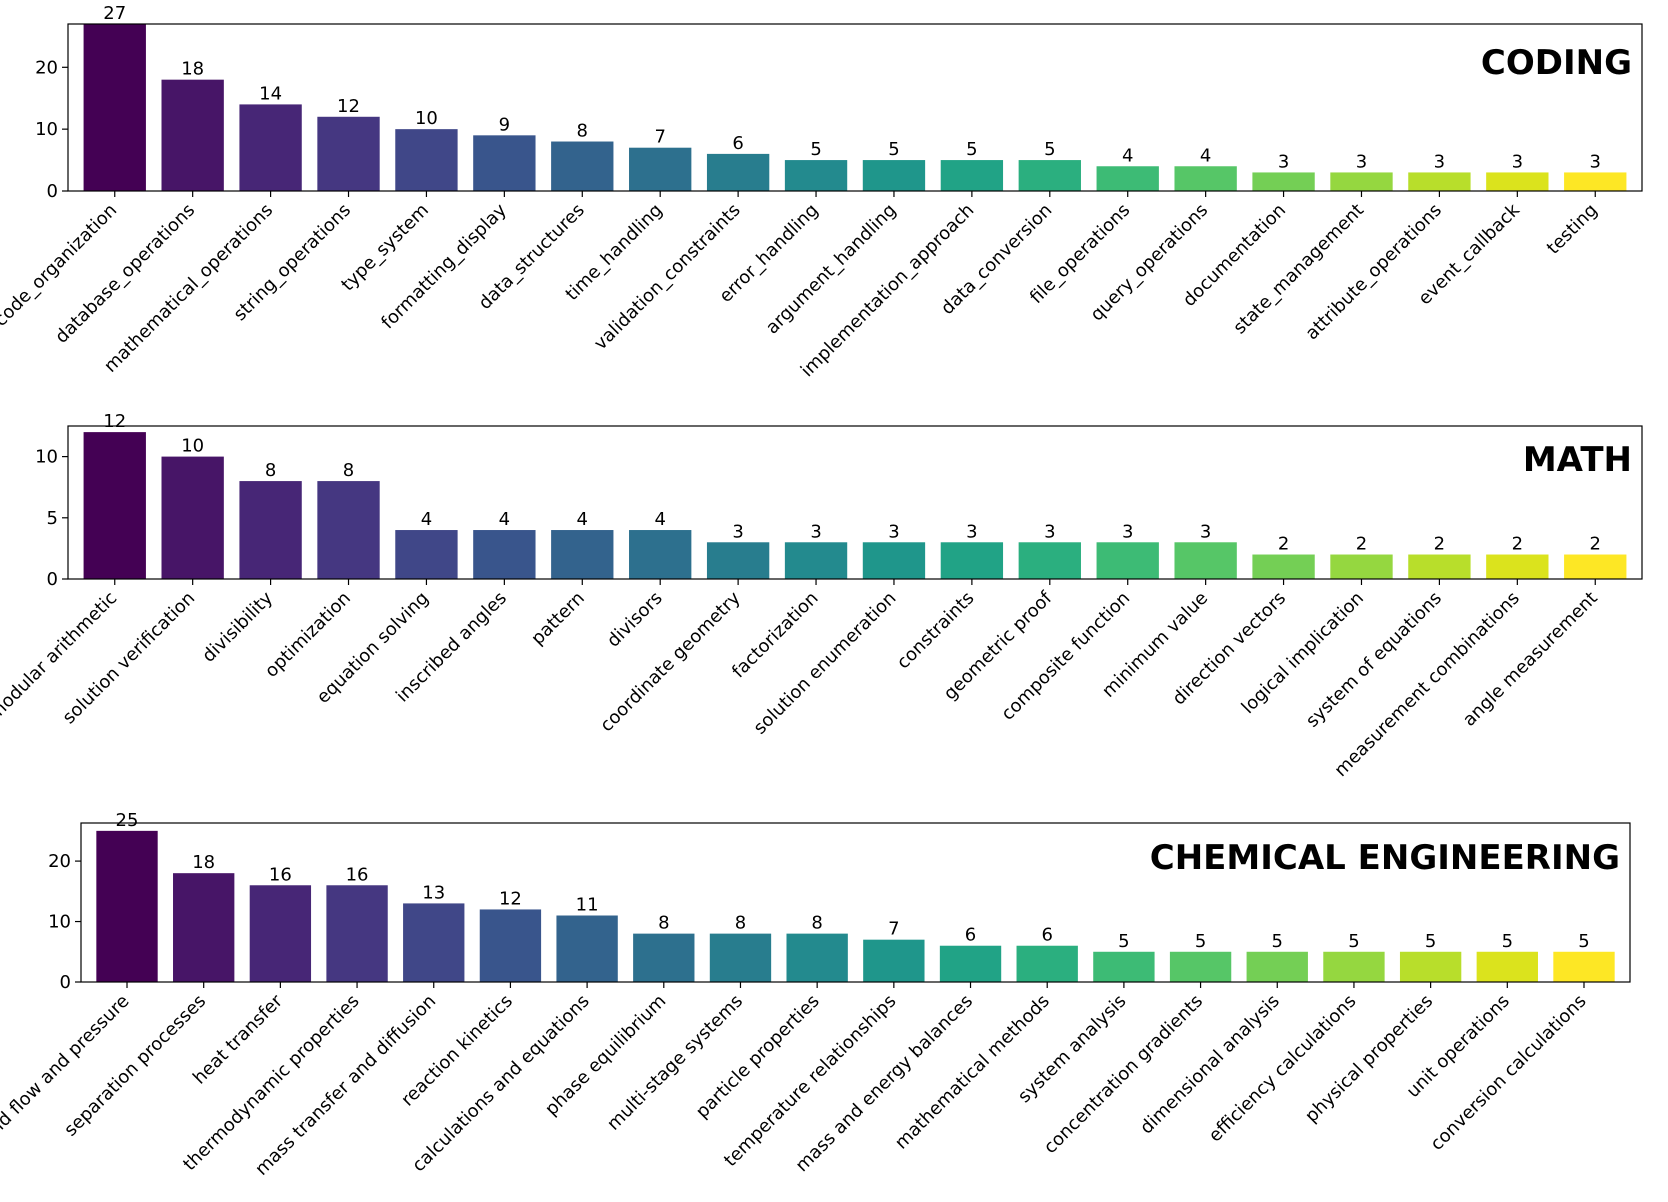 This screenshot has width=1668, height=1202. What do you see at coordinates (357, 874) in the screenshot?
I see `bar-value-label: 16` at bounding box center [357, 874].